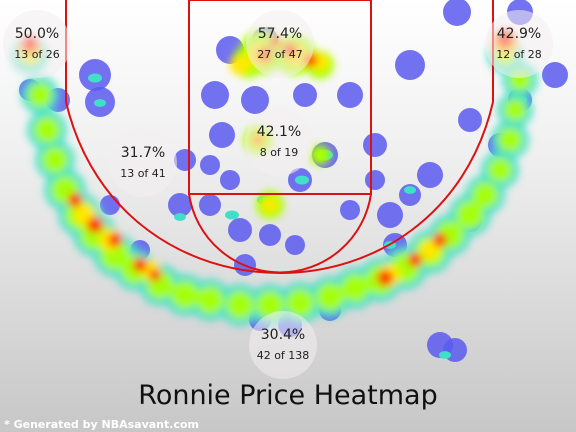  What do you see at coordinates (37, 54) in the screenshot?
I see `zone-made-of-left-corner: 13 of 26` at bounding box center [37, 54].